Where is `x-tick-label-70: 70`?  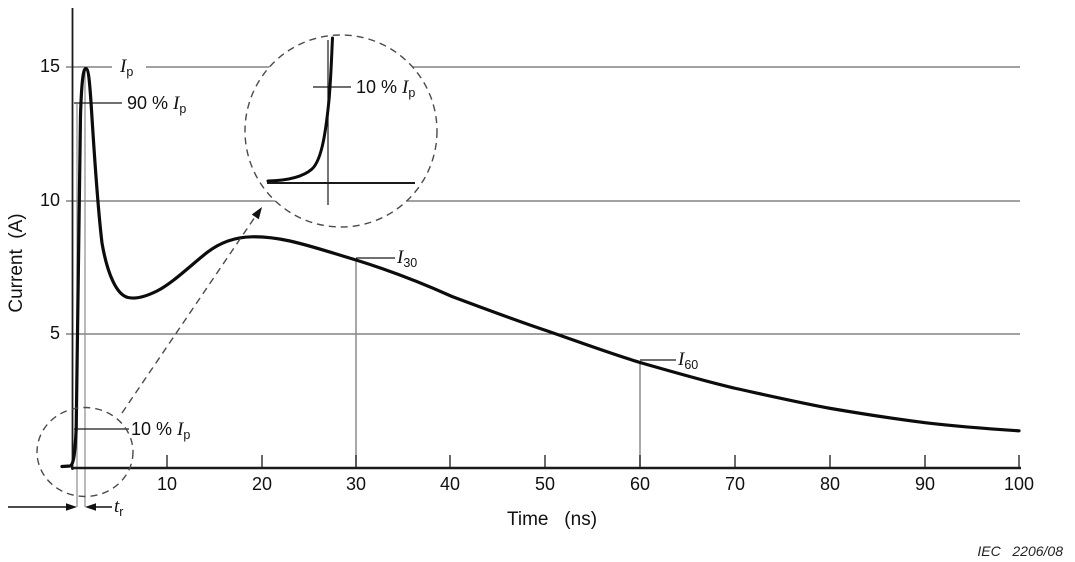 x-tick-label-70: 70 is located at coordinates (735, 484).